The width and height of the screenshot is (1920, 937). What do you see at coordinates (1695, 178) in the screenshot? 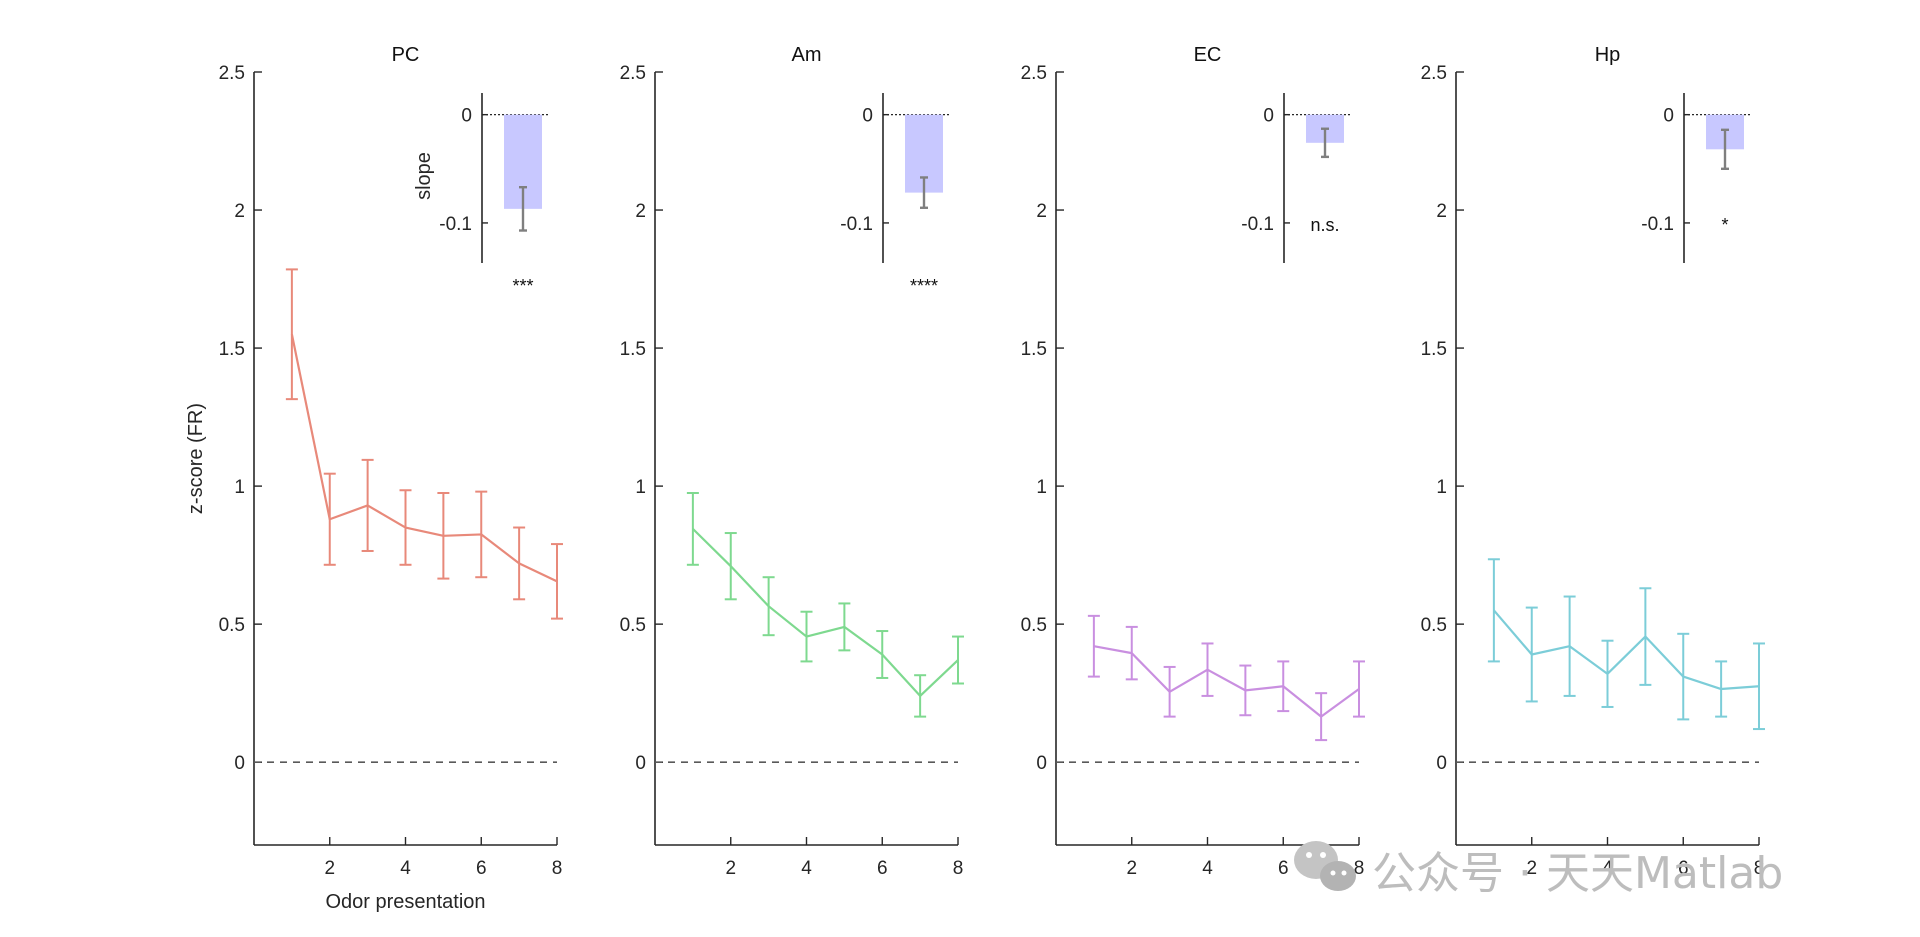
I see `inset-slope-chart: 0 -0.1 *` at bounding box center [1695, 178].